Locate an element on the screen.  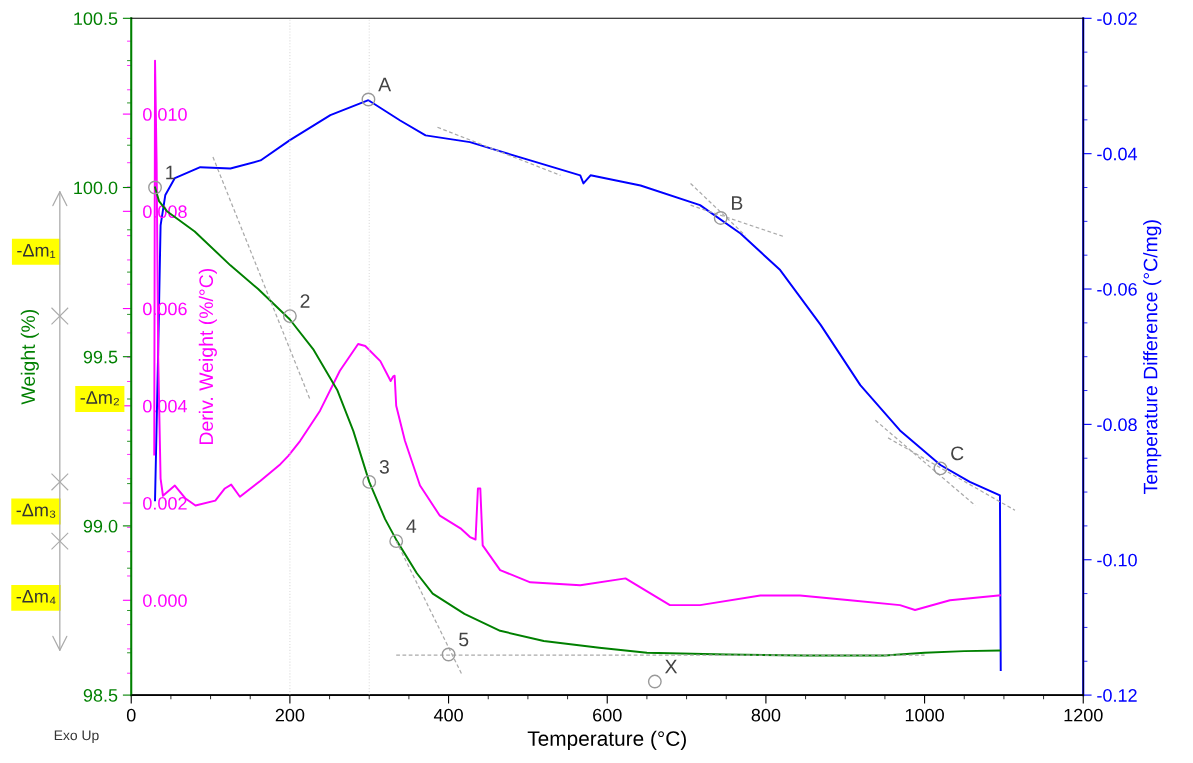
annotation: 3 is located at coordinates (384, 467).